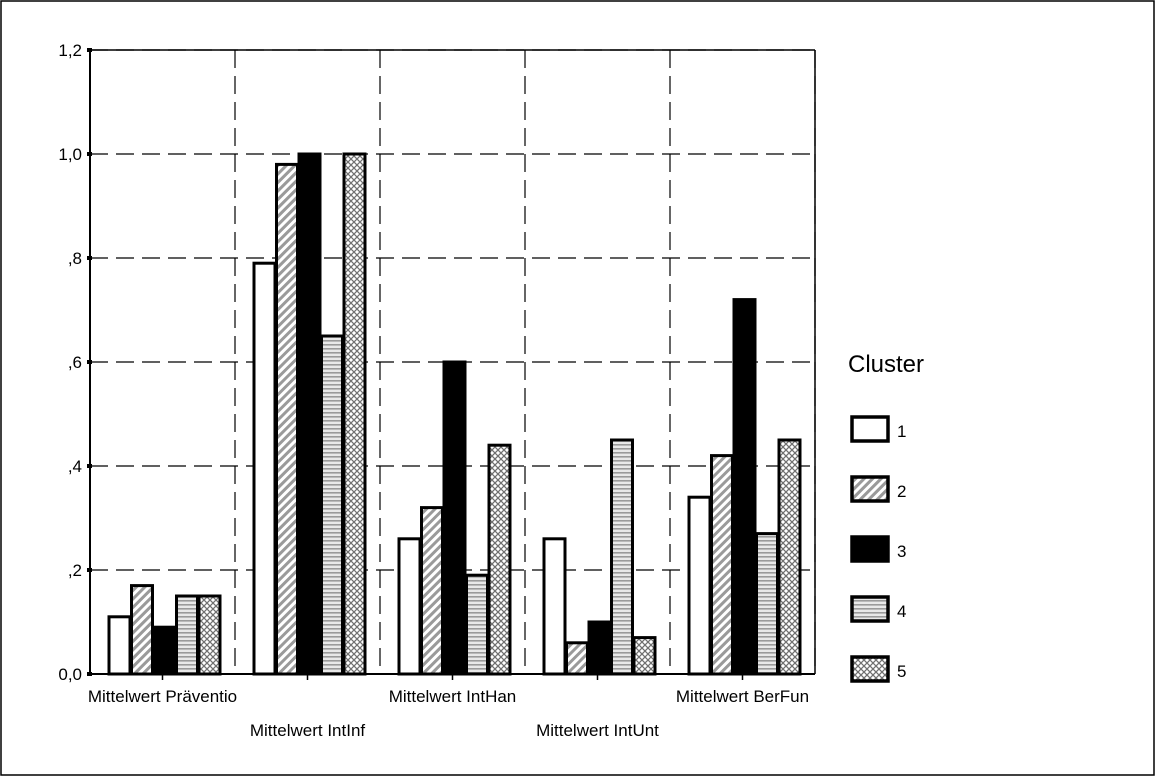 This screenshot has height=776, width=1155. I want to click on y-tick-label: ,4, so click(75, 466).